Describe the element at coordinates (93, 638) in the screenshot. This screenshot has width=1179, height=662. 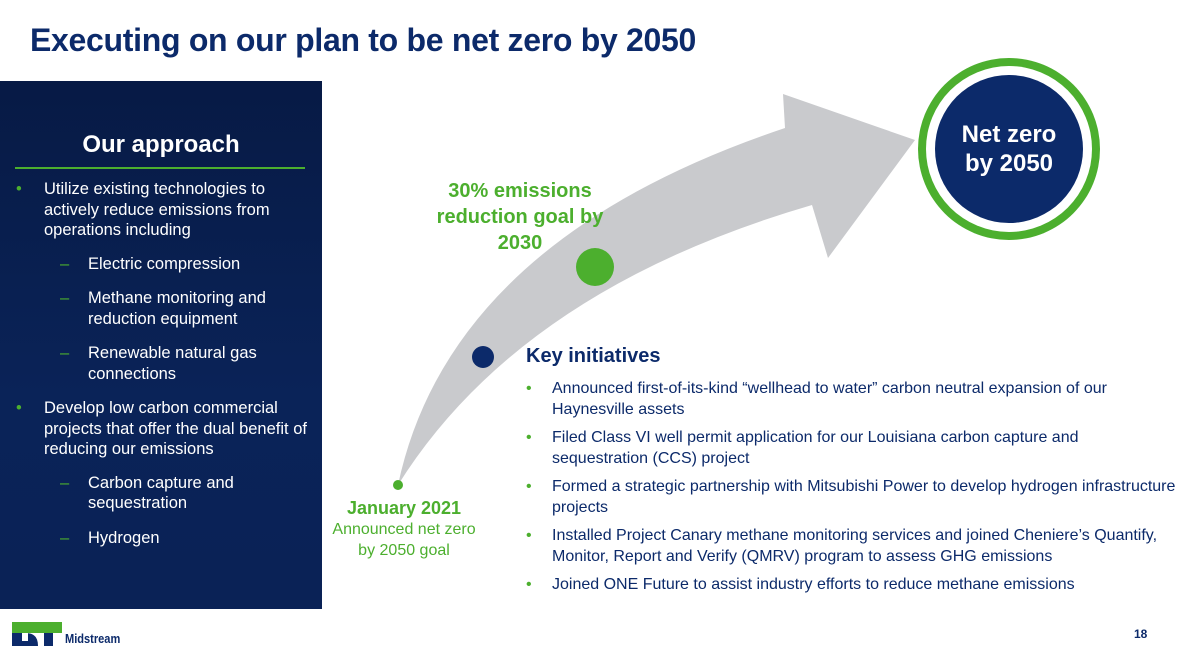
I see `logo-text: Midstream` at that location.